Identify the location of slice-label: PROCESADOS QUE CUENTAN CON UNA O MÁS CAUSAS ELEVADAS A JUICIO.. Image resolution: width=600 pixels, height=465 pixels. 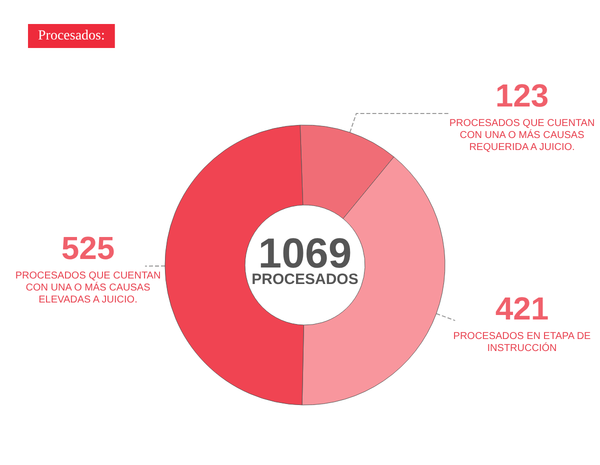
(88, 288).